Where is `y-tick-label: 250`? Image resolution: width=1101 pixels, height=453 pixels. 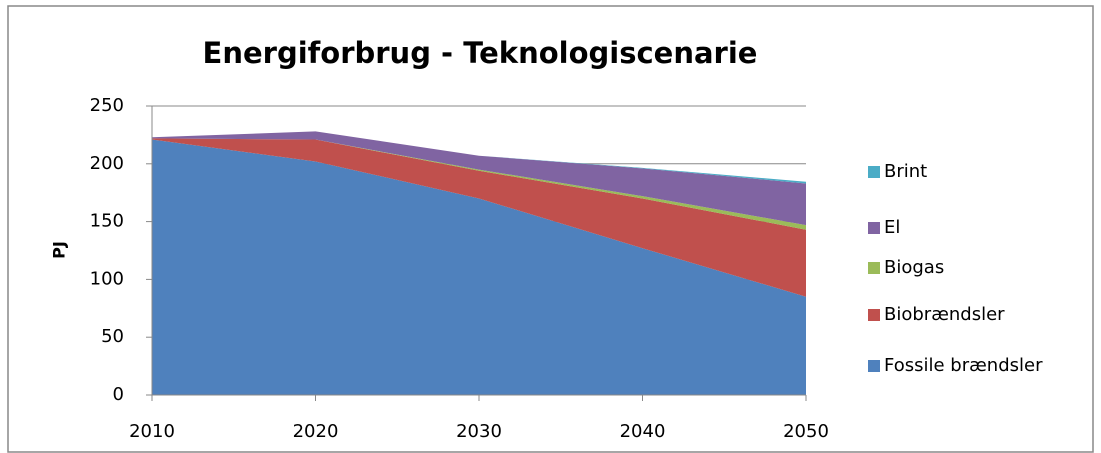
y-tick-label: 250 is located at coordinates (107, 105).